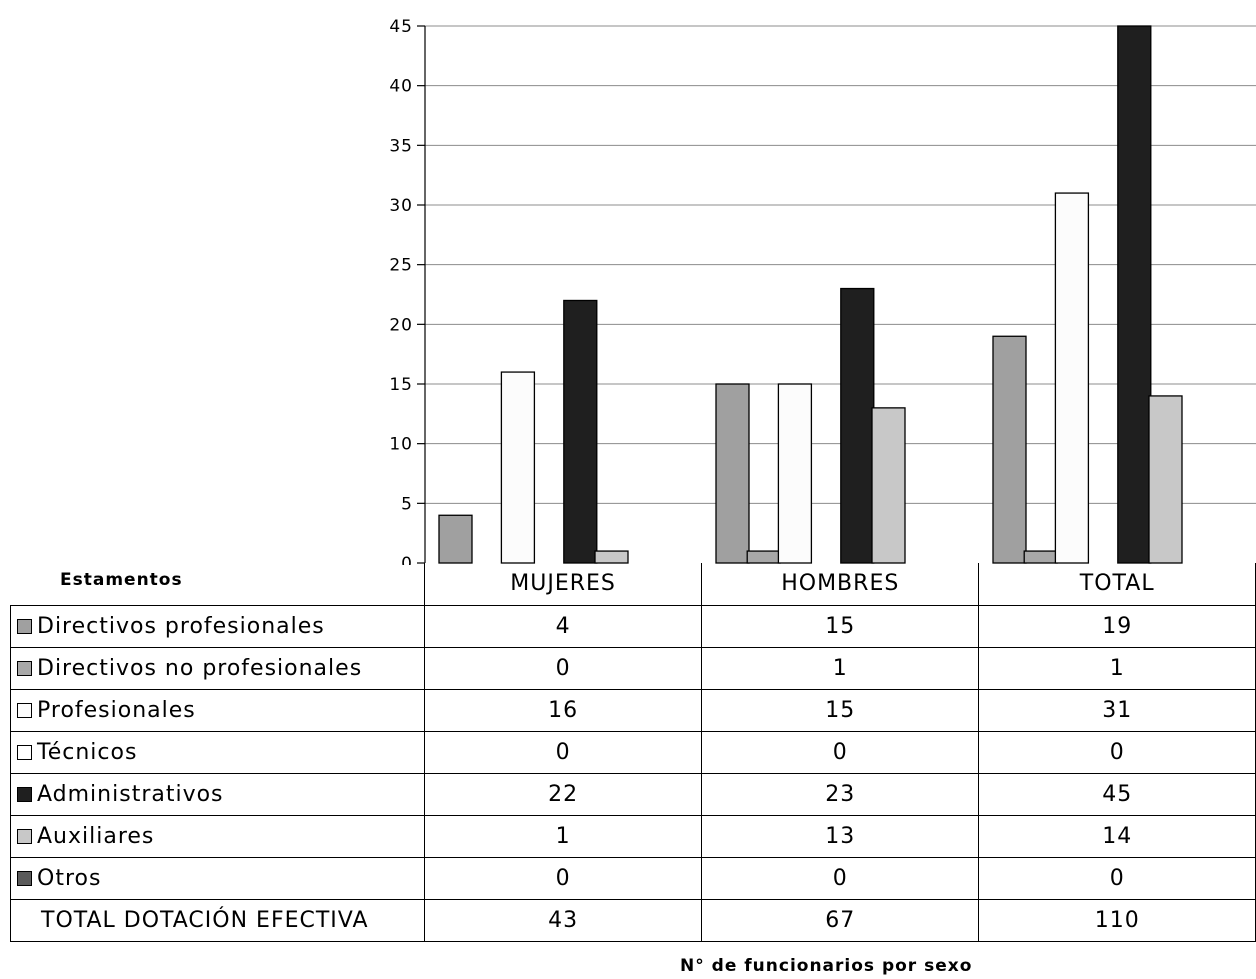 The height and width of the screenshot is (979, 1256). I want to click on table-row: Administrativos 22 23 45, so click(632, 794).